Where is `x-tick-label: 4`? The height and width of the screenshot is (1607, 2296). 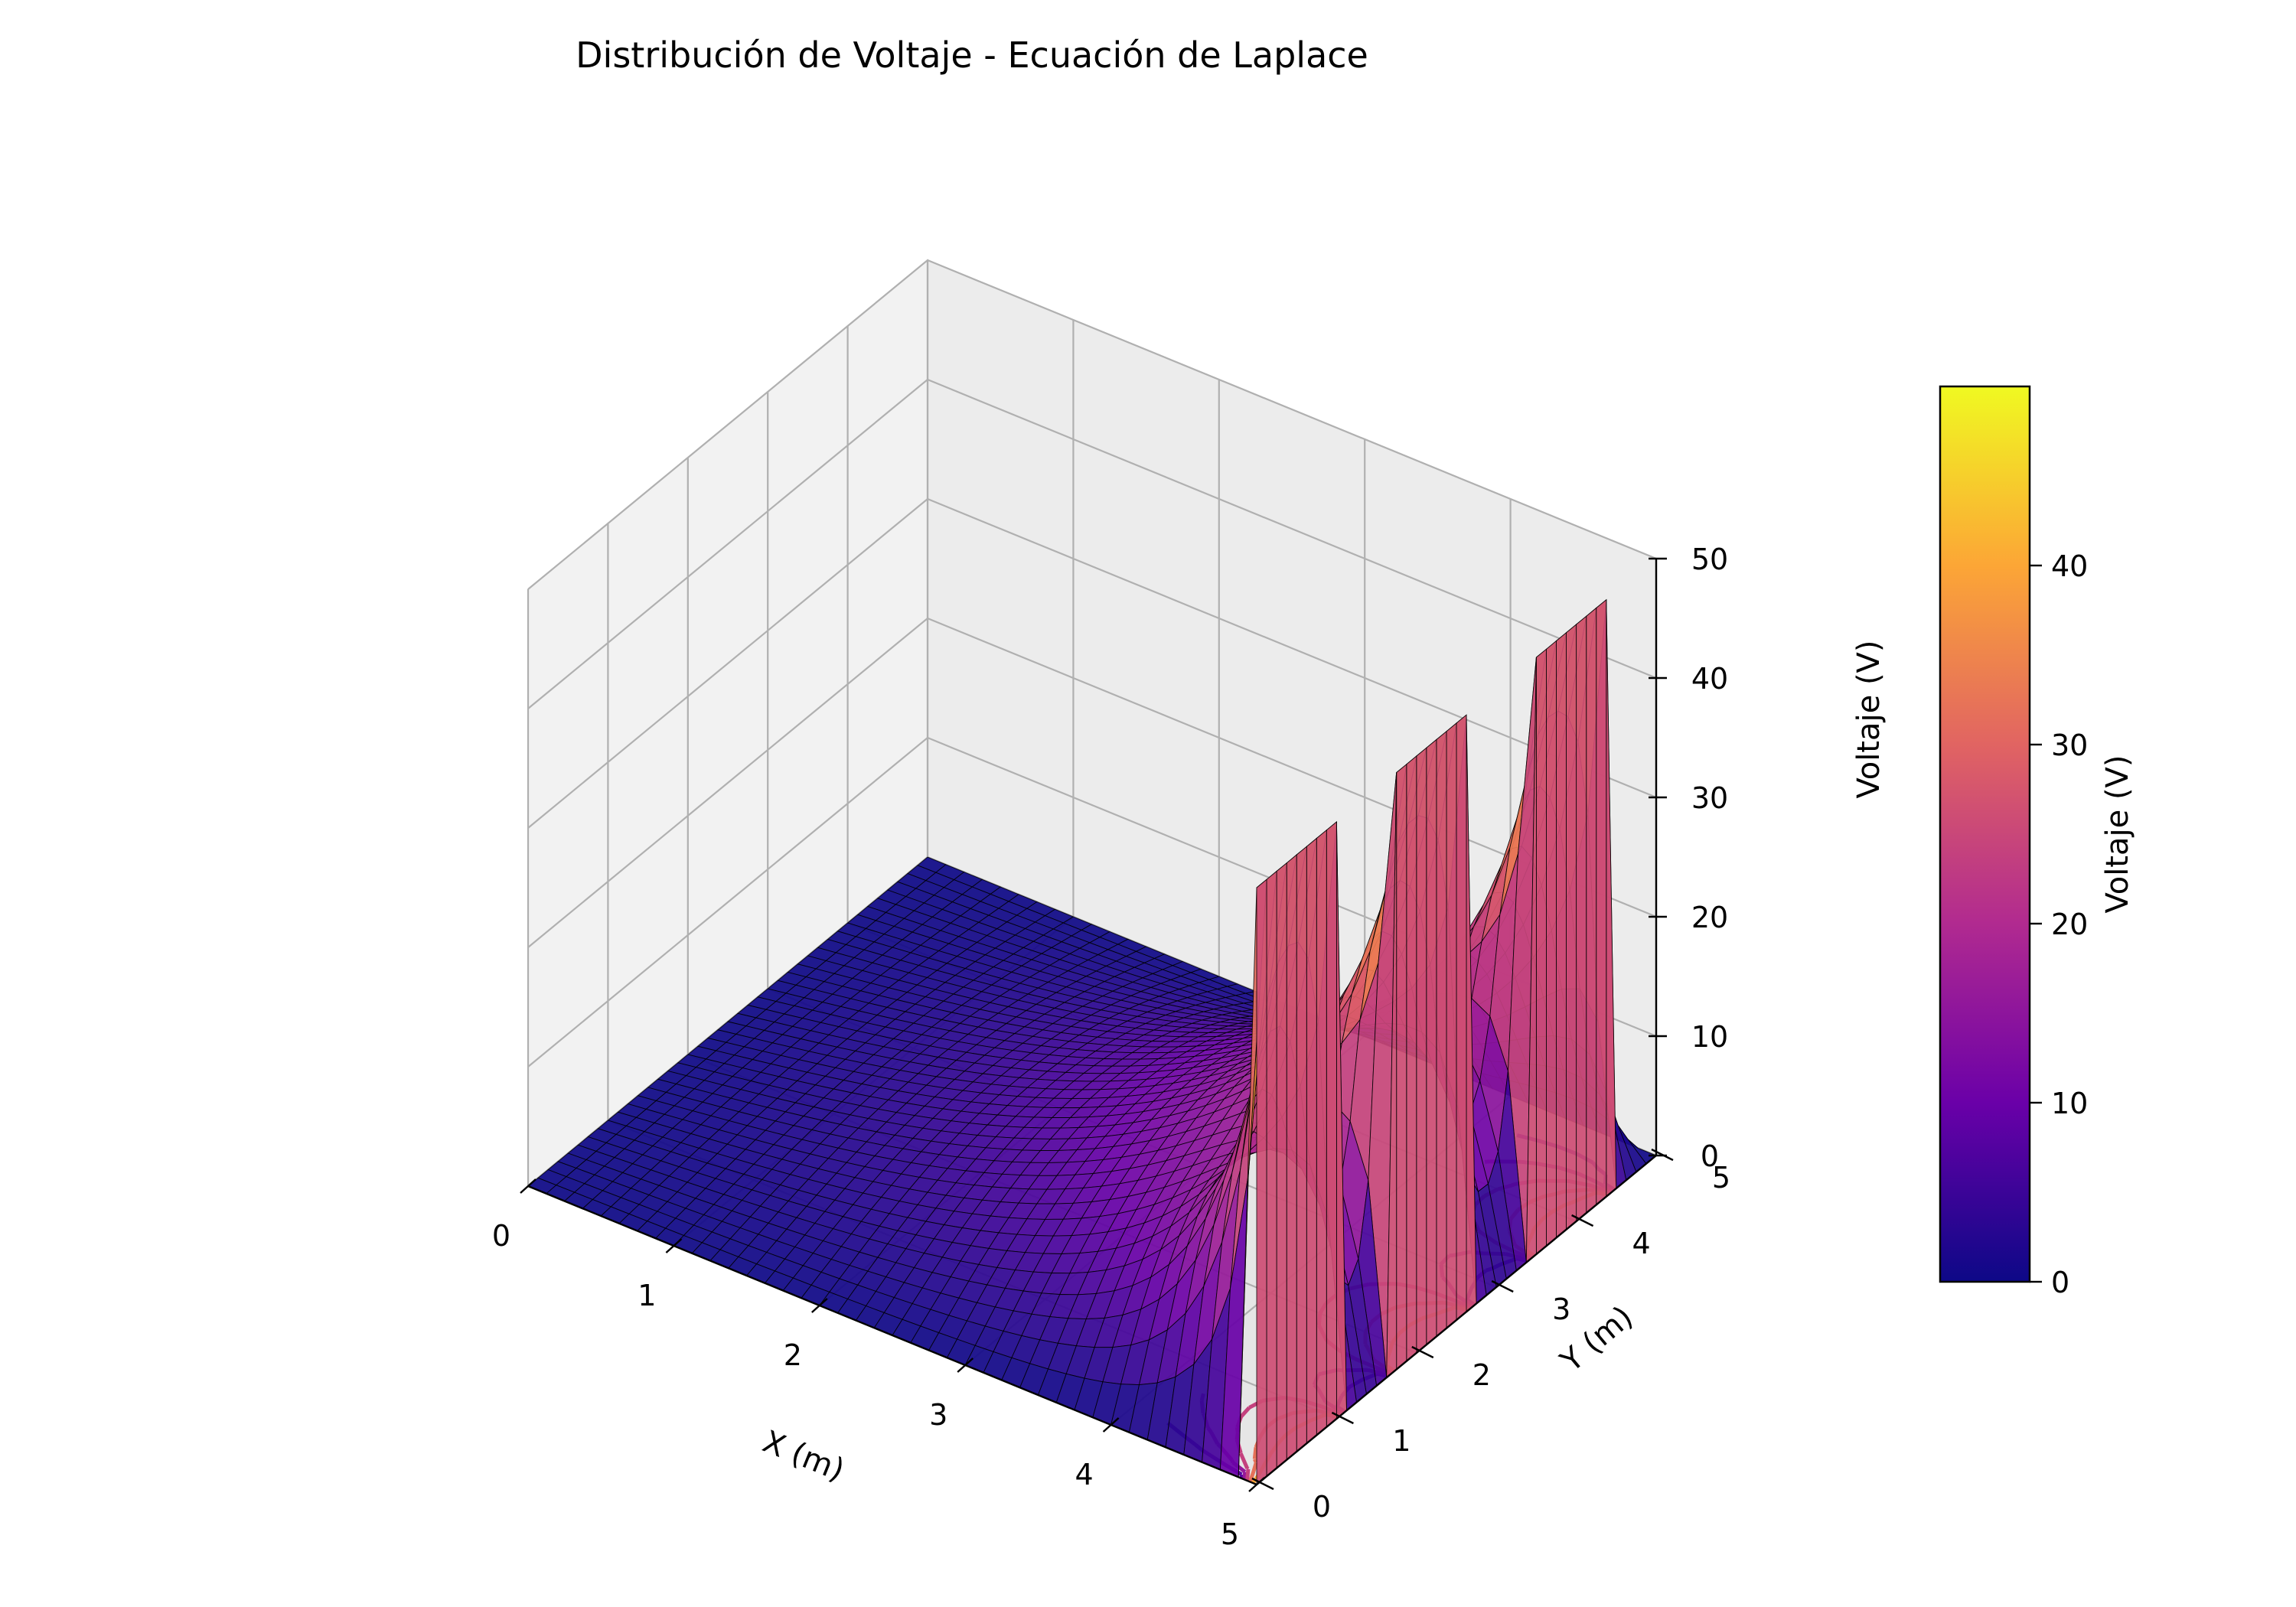 x-tick-label: 4 is located at coordinates (1084, 1474).